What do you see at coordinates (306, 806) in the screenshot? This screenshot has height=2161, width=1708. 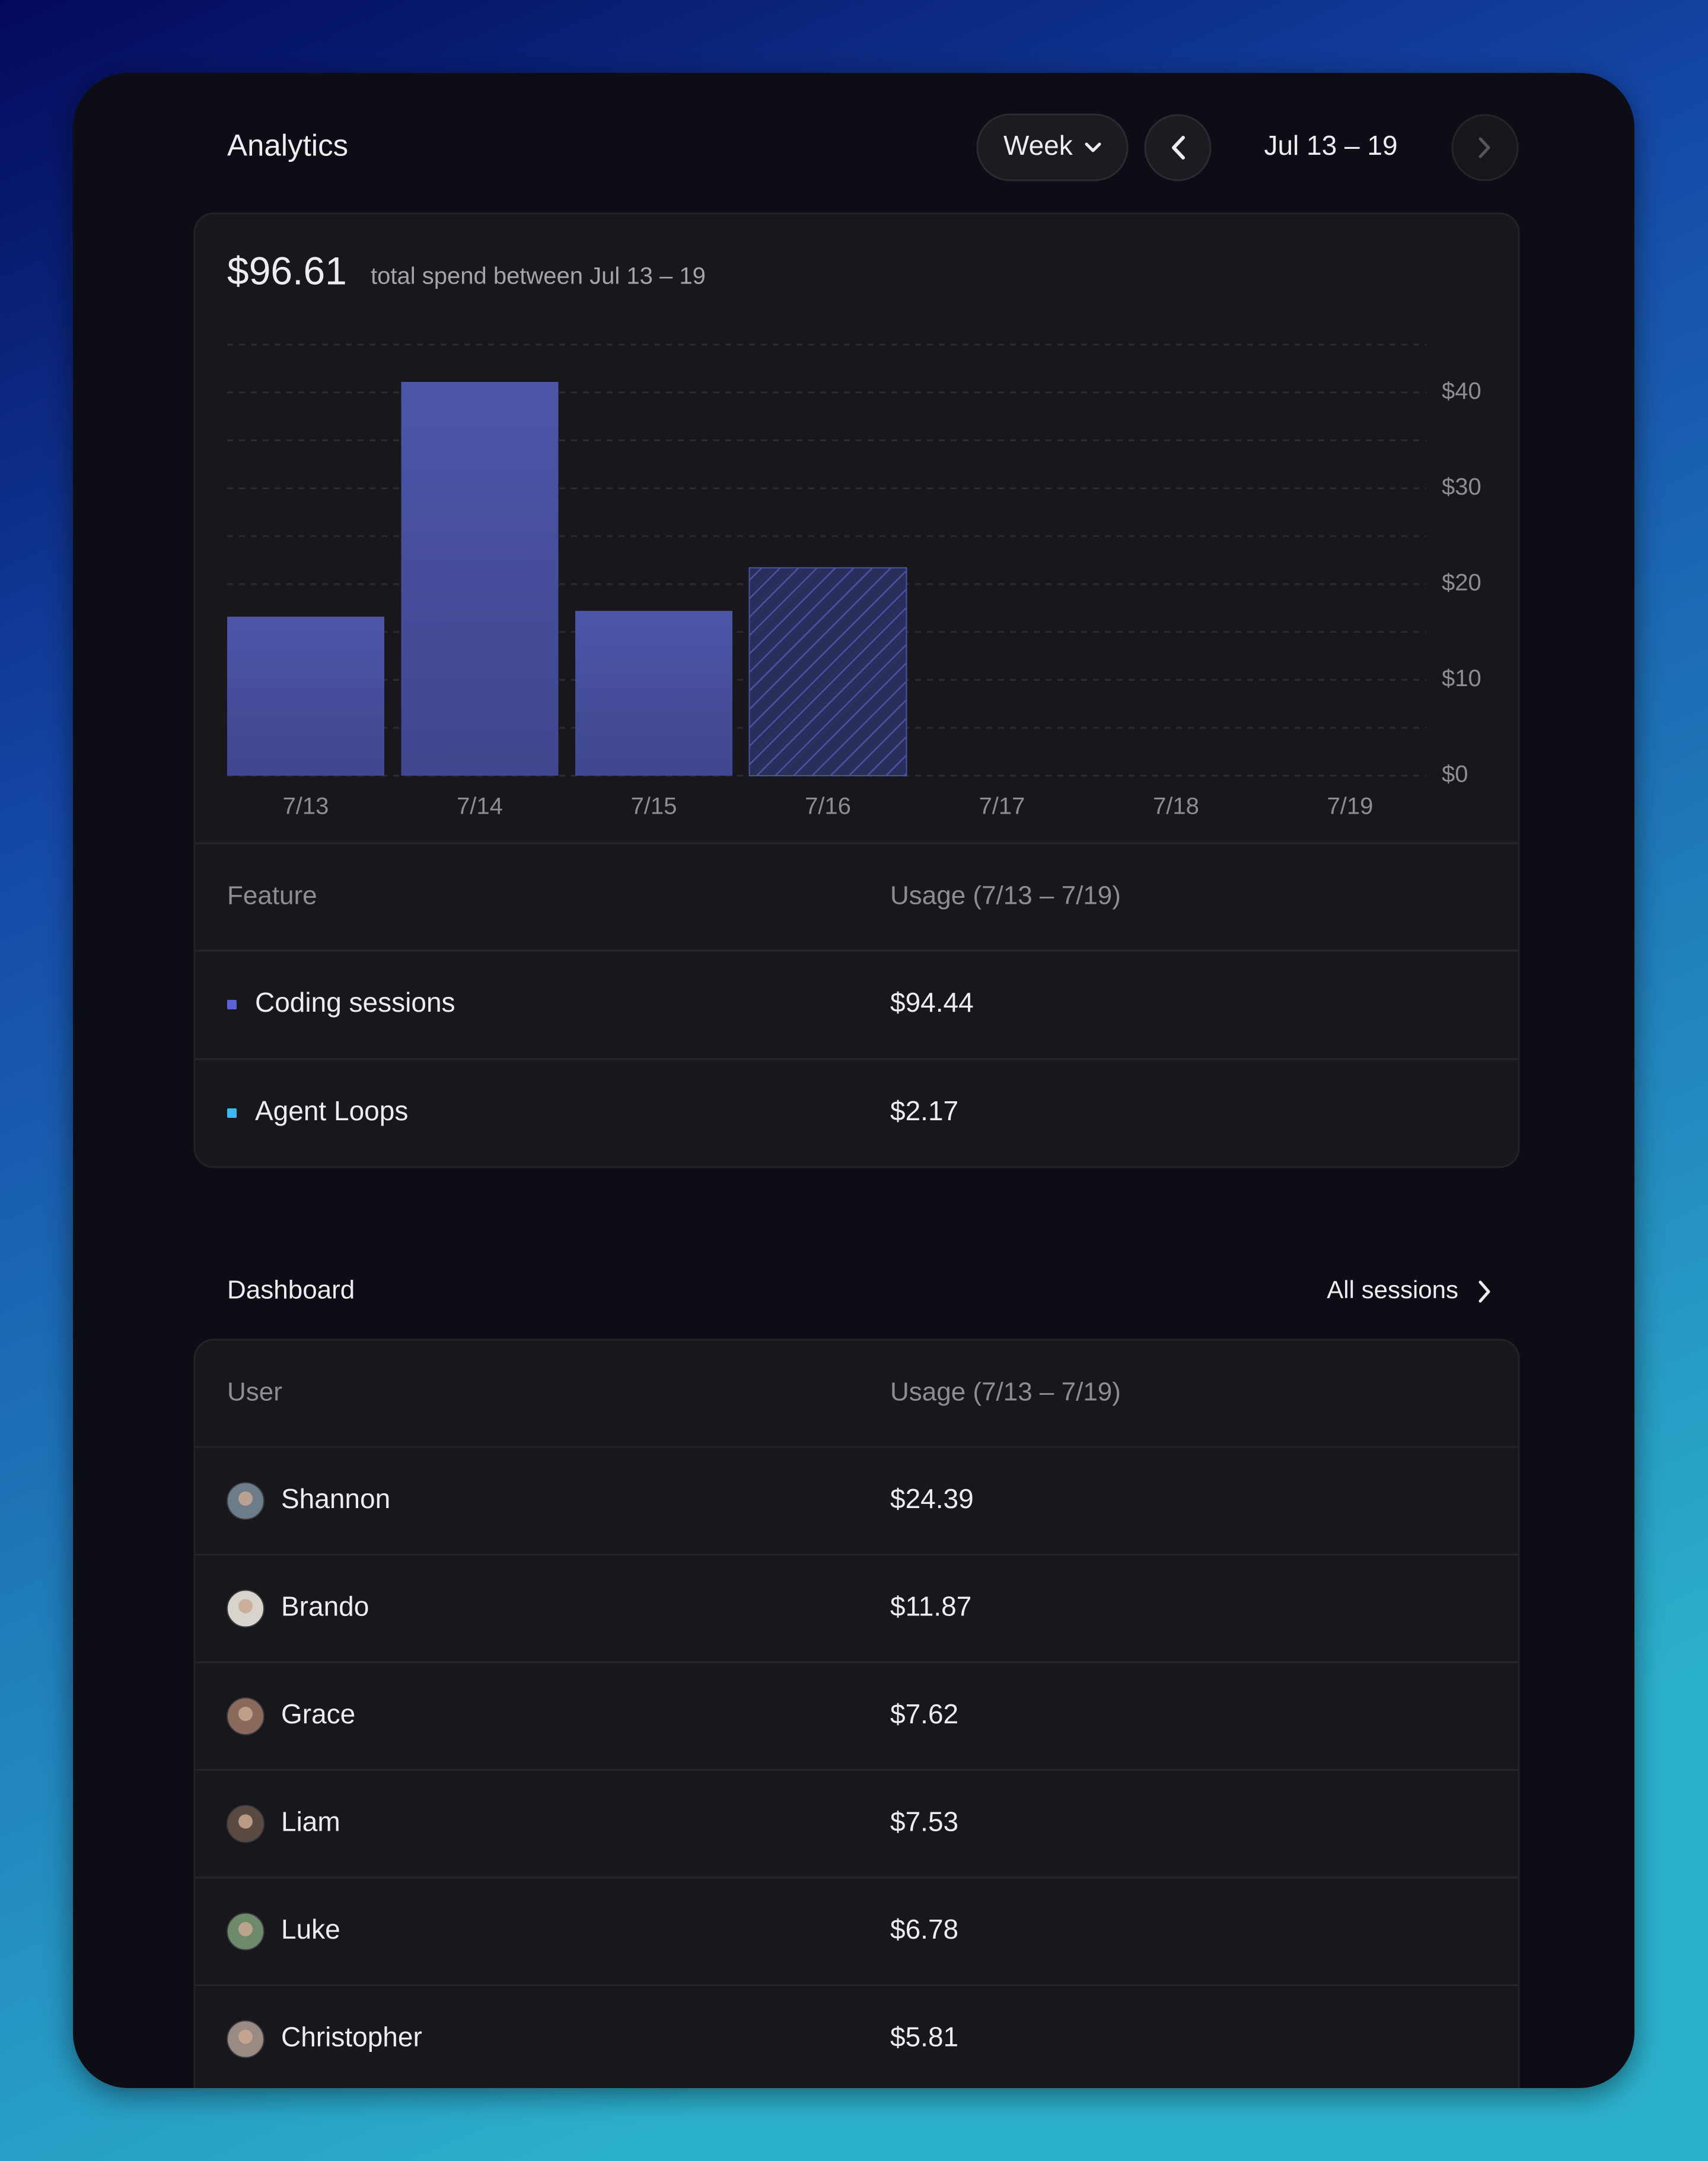 I see `x-tick-label: 7/13` at bounding box center [306, 806].